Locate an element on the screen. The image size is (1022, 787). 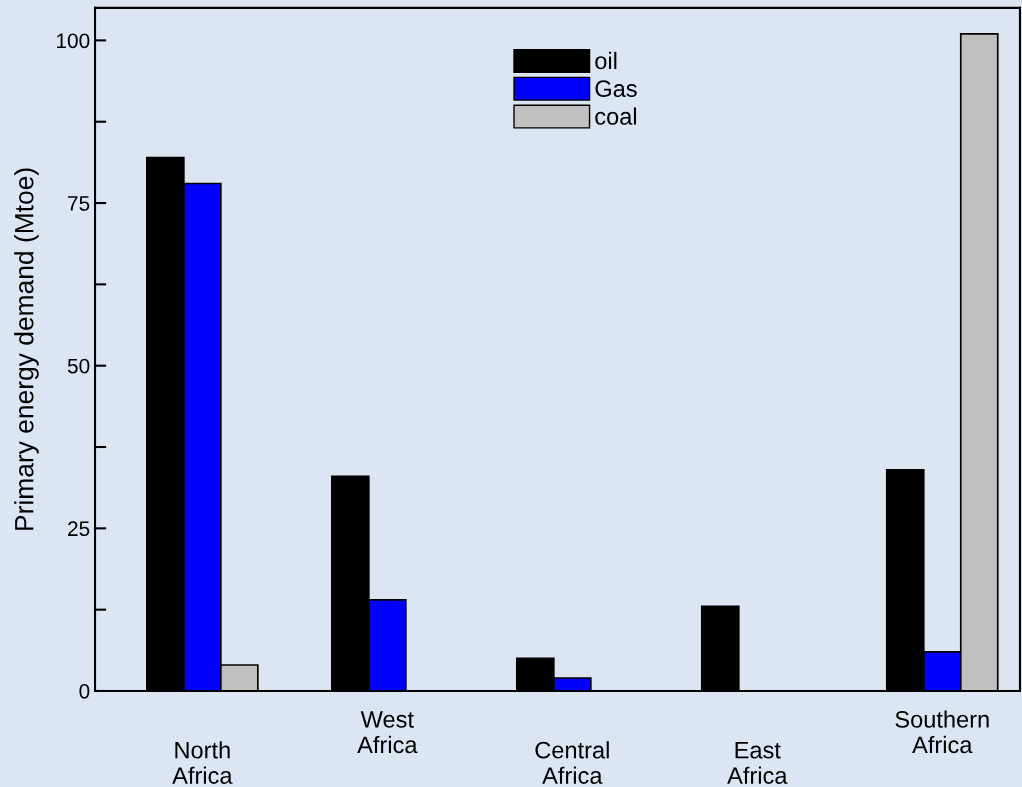
legend-label: oil is located at coordinates (606, 60).